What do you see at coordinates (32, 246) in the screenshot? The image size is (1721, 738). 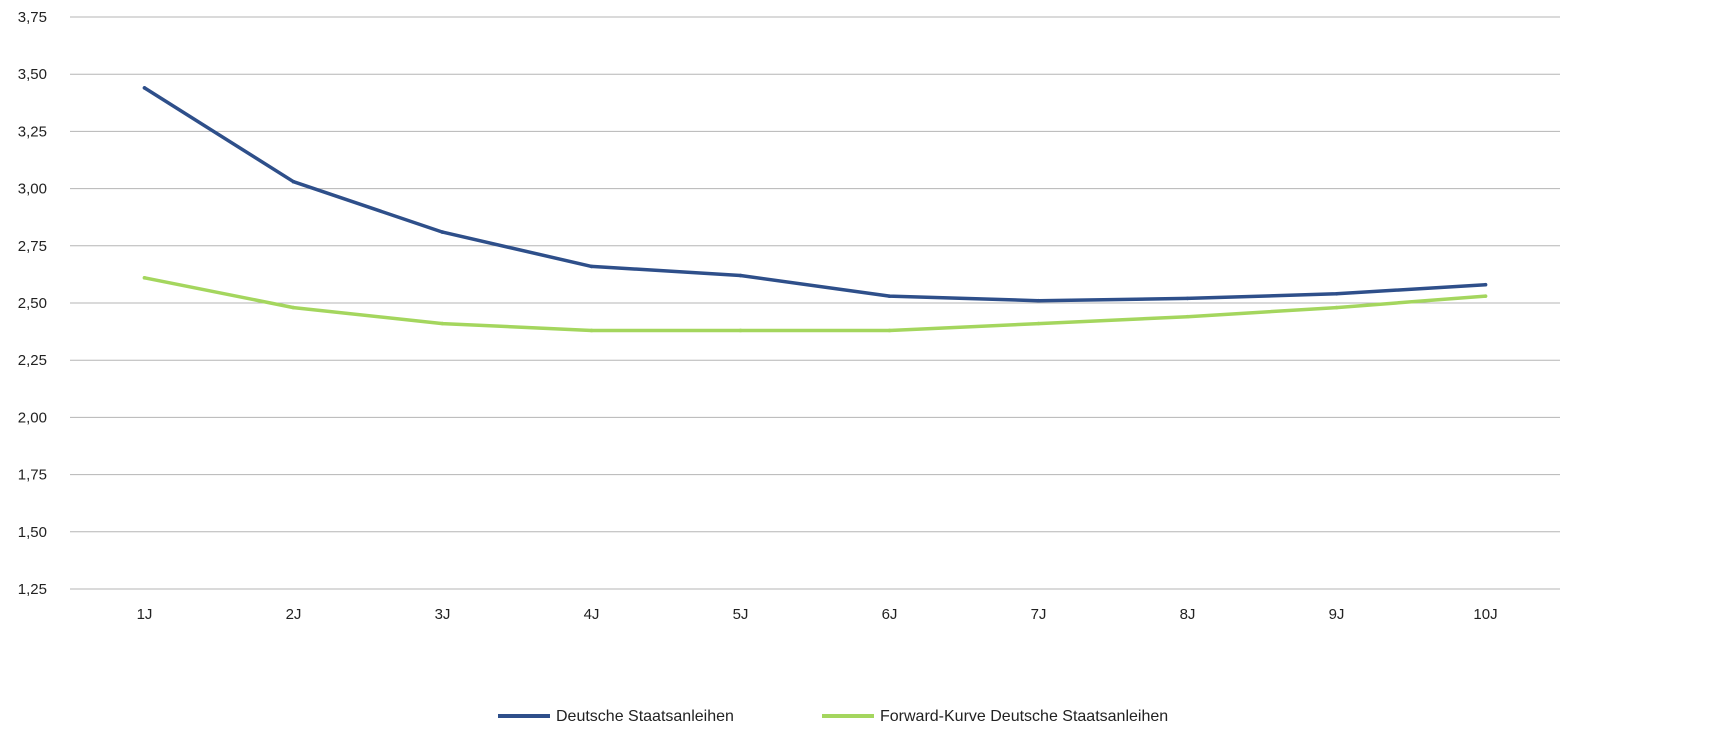 I see `y-tick-label: 2,75` at bounding box center [32, 246].